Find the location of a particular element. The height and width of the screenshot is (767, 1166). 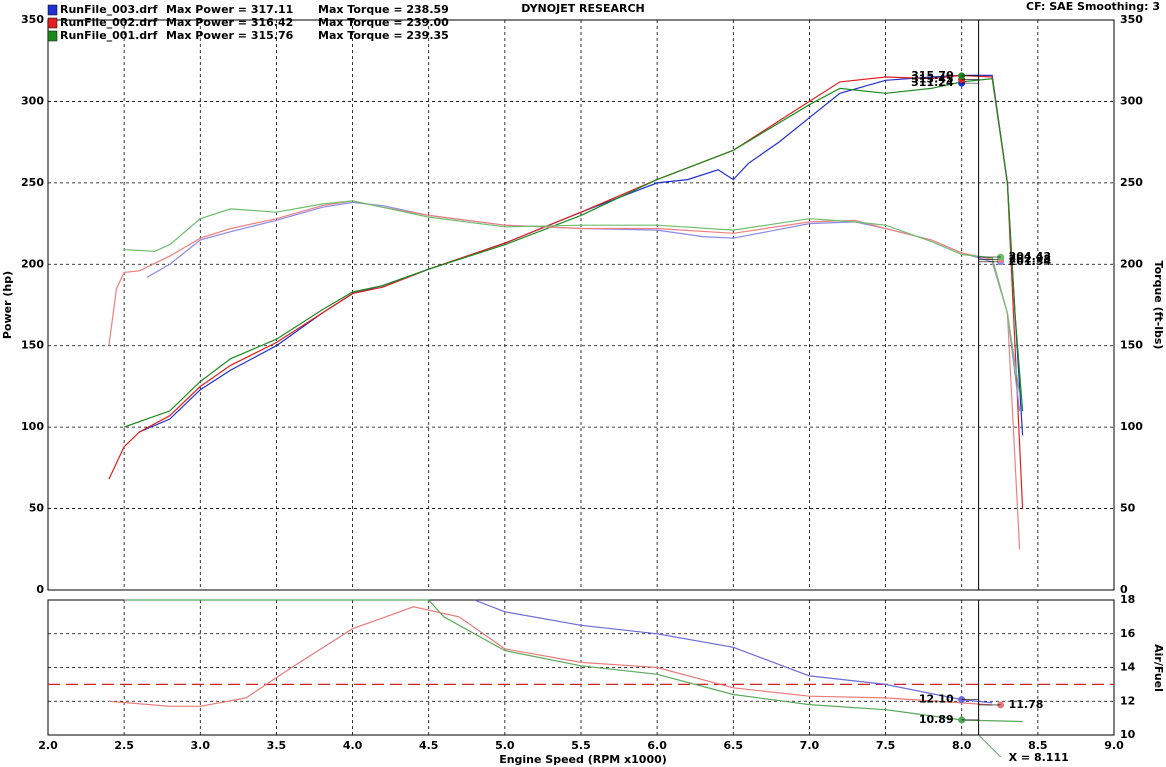

y-tick-label: 50 is located at coordinates (37, 508).